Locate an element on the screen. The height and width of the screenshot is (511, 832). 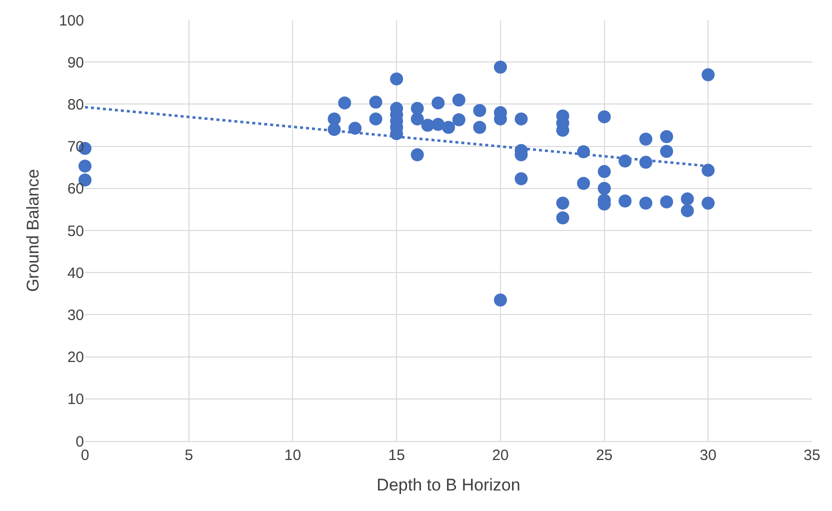
y-tick-label: 60 is located at coordinates (75, 189).